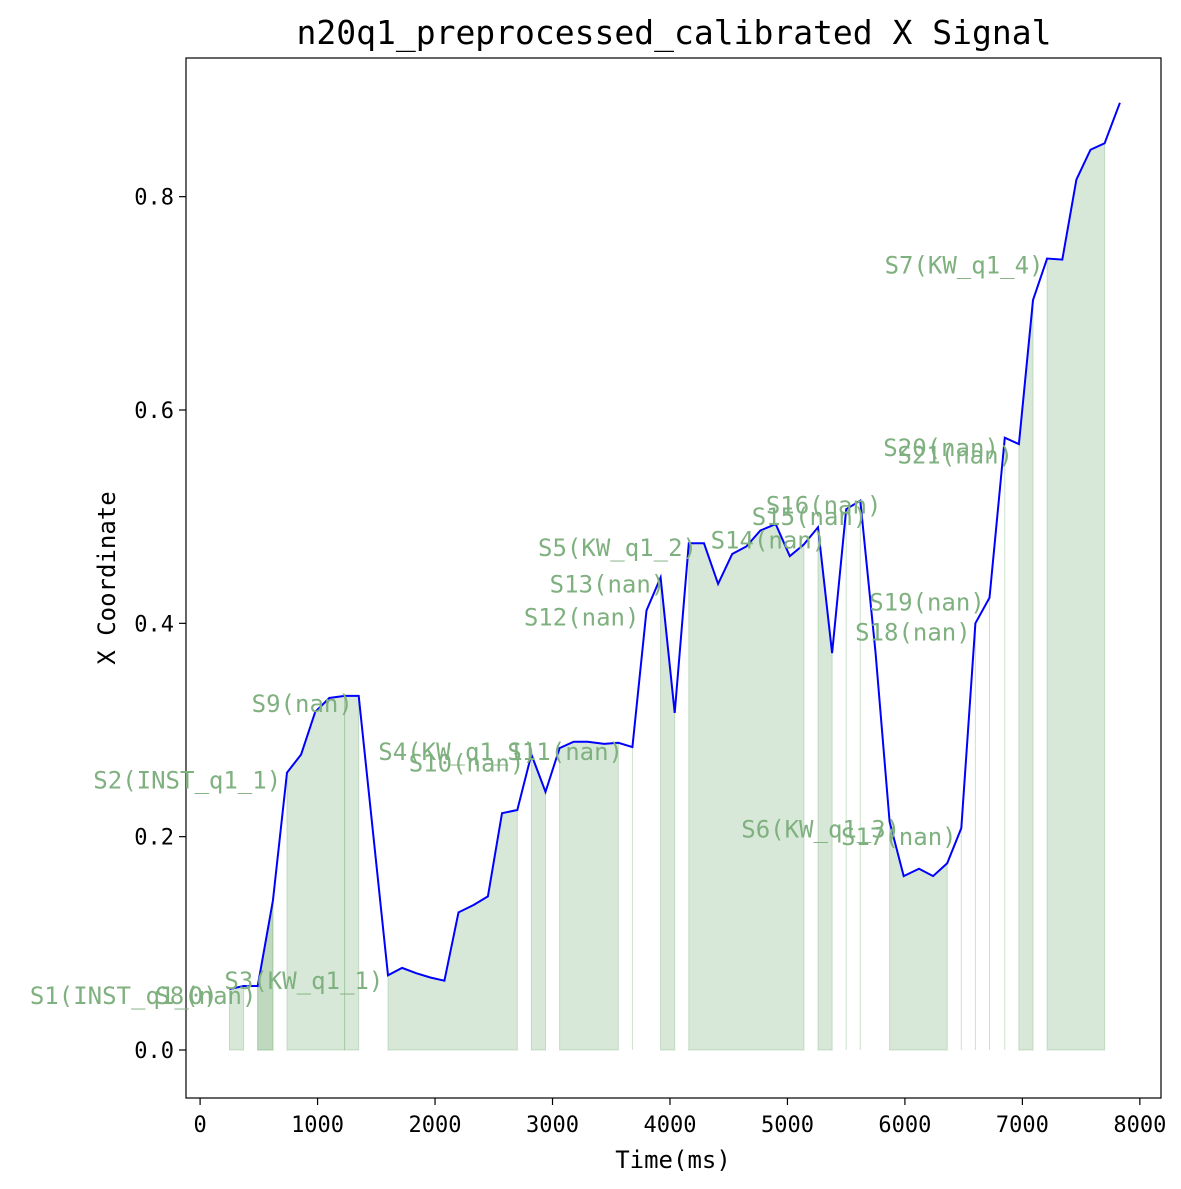 The width and height of the screenshot is (1181, 1189). Describe the element at coordinates (608, 584) in the screenshot. I see `segment-label: S13(nan)` at that location.